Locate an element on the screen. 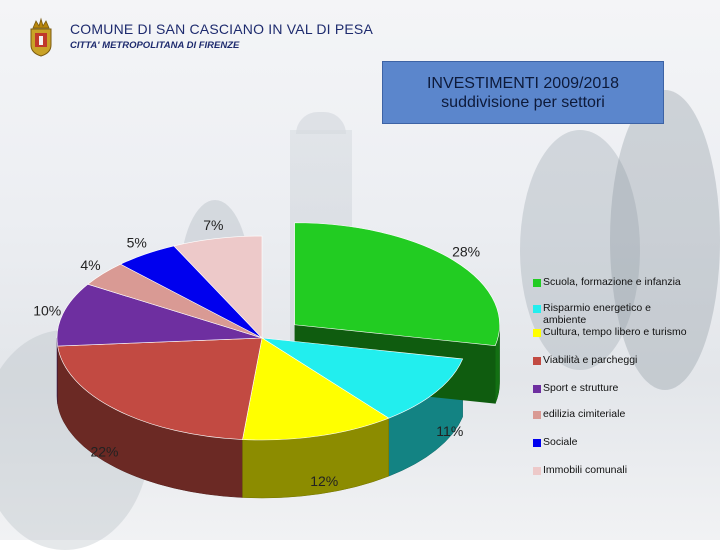 The height and width of the screenshot is (550, 720). legend-label: Scuola, formazione e infanzia is located at coordinates (612, 282).